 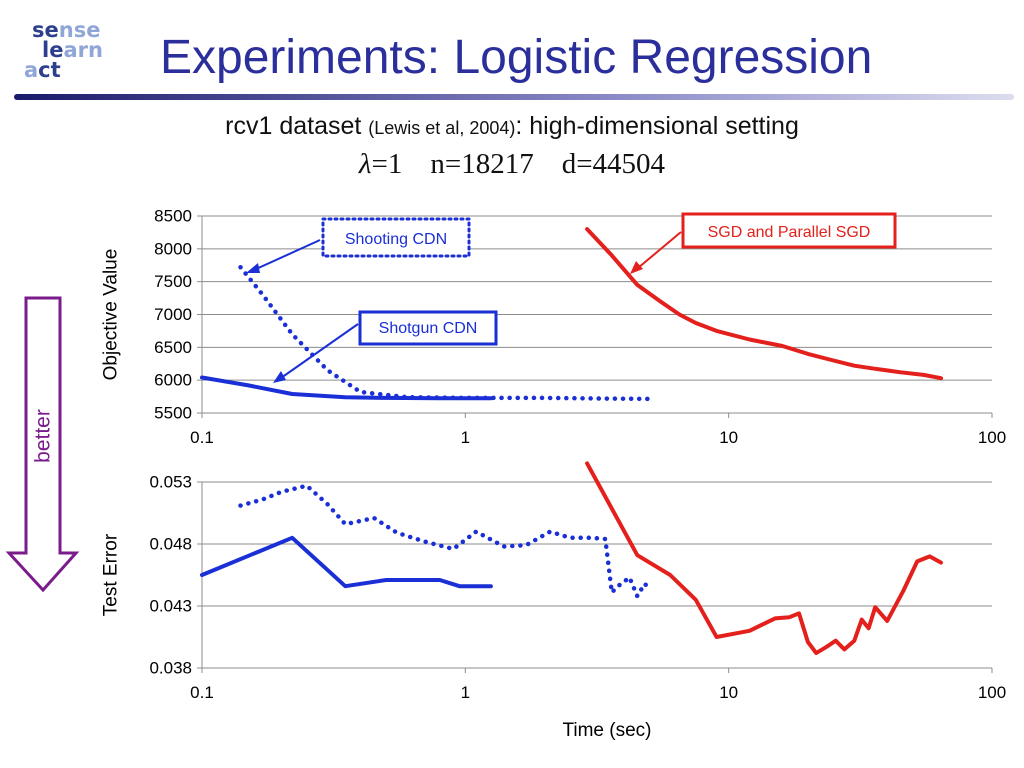 What do you see at coordinates (482, 164) in the screenshot?
I see `n-value: n=18217` at bounding box center [482, 164].